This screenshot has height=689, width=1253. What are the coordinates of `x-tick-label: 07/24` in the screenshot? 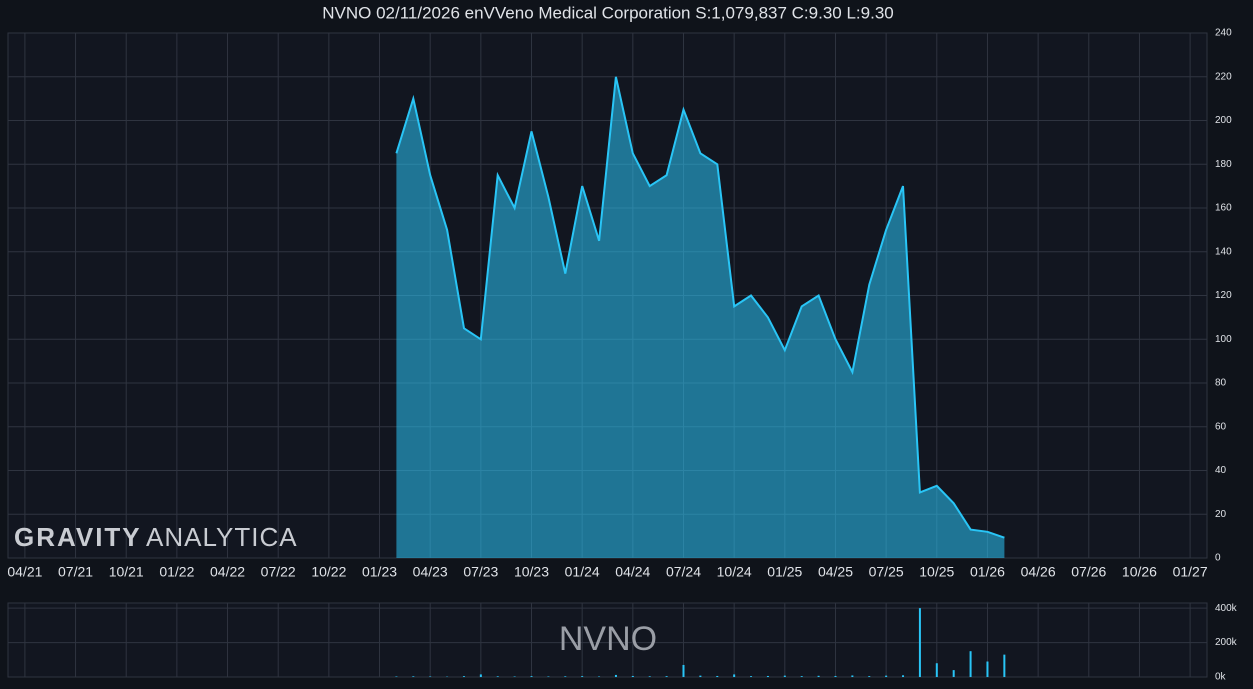 It's located at (683, 572).